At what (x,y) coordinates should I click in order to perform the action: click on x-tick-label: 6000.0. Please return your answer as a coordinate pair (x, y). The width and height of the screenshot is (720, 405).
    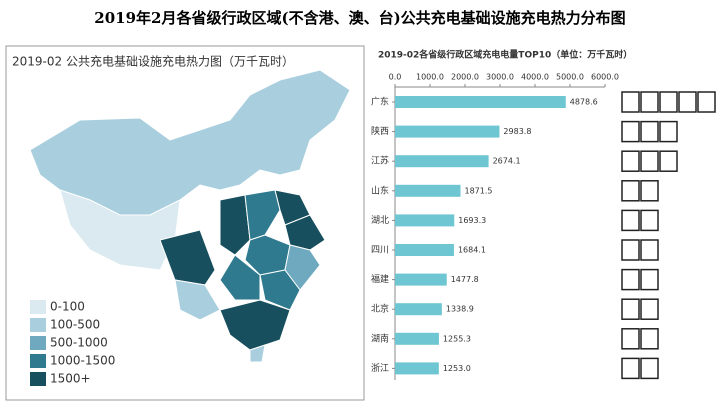
    Looking at the image, I should click on (605, 77).